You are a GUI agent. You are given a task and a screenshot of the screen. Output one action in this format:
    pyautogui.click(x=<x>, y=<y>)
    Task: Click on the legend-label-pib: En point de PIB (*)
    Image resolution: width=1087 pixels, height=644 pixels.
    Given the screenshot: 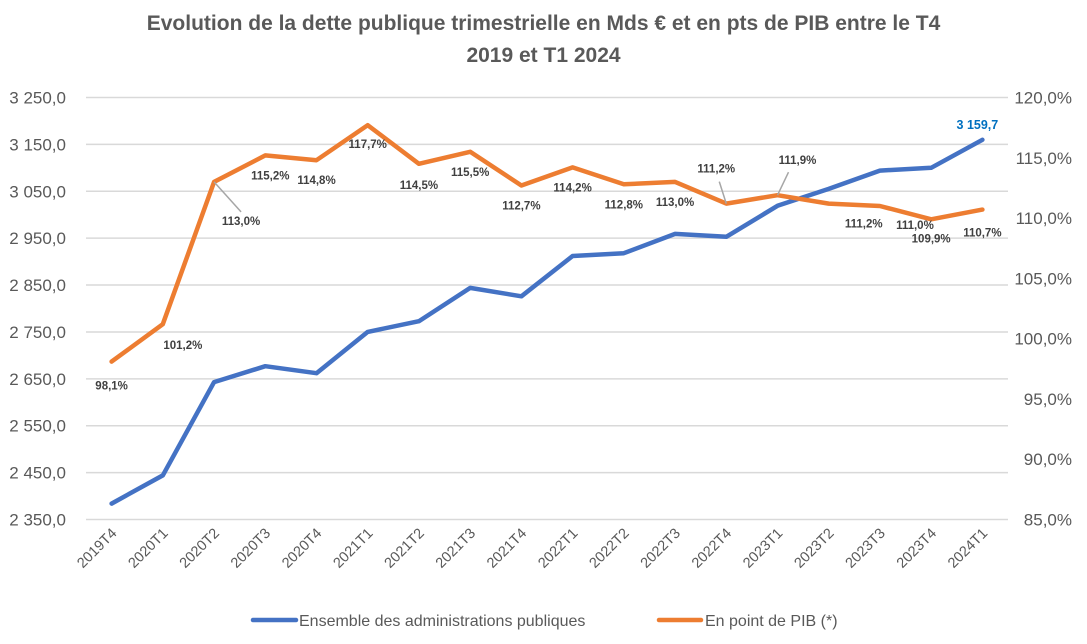 What is the action you would take?
    pyautogui.click(x=771, y=621)
    